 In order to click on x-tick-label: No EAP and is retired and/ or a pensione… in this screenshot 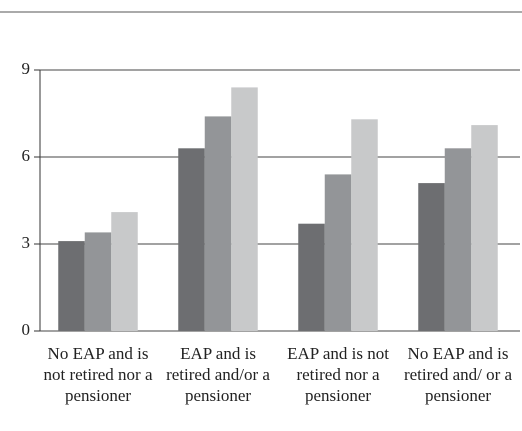, I will do `click(458, 374)`.